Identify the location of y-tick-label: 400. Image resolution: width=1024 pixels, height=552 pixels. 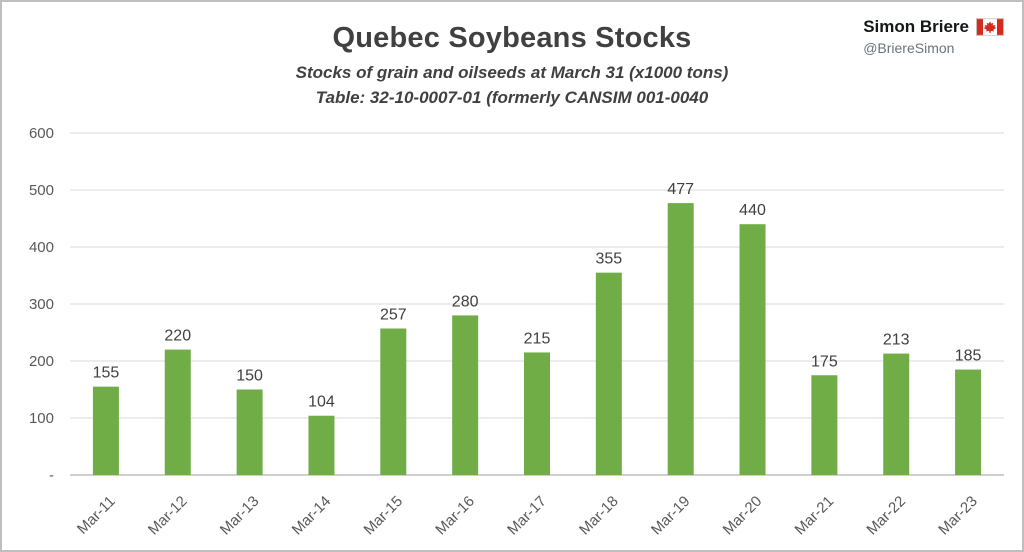
(41, 247).